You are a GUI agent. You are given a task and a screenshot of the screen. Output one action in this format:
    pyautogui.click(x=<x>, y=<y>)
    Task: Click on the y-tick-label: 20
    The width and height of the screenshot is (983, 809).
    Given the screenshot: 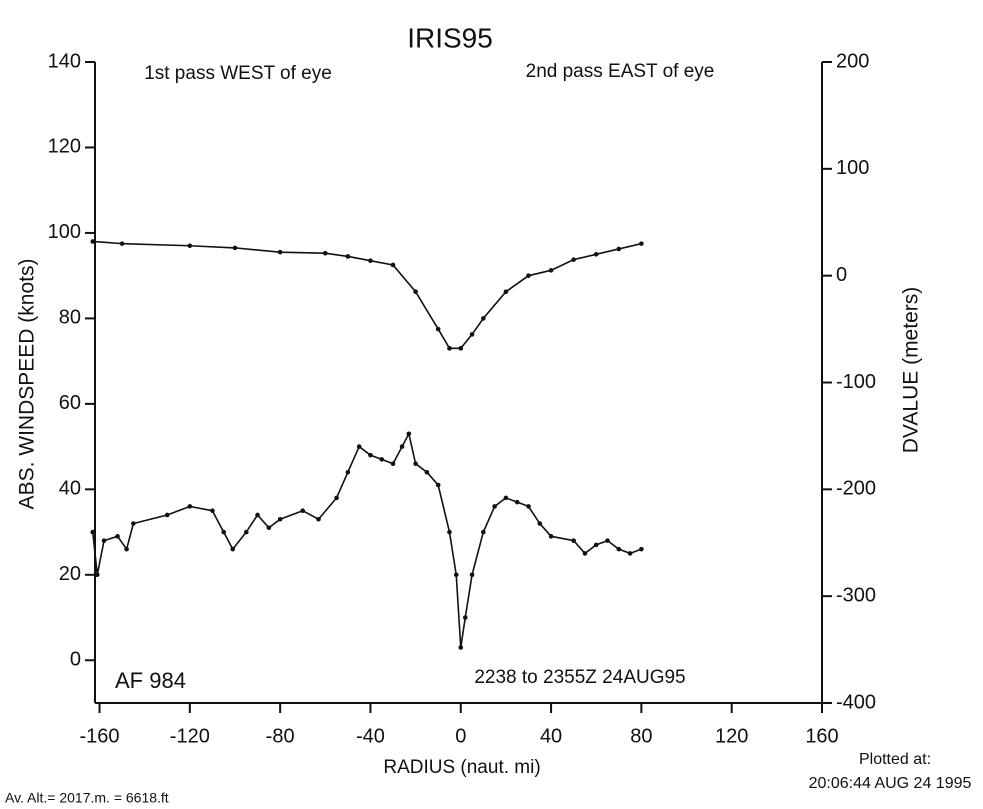 What is the action you would take?
    pyautogui.click(x=70, y=574)
    